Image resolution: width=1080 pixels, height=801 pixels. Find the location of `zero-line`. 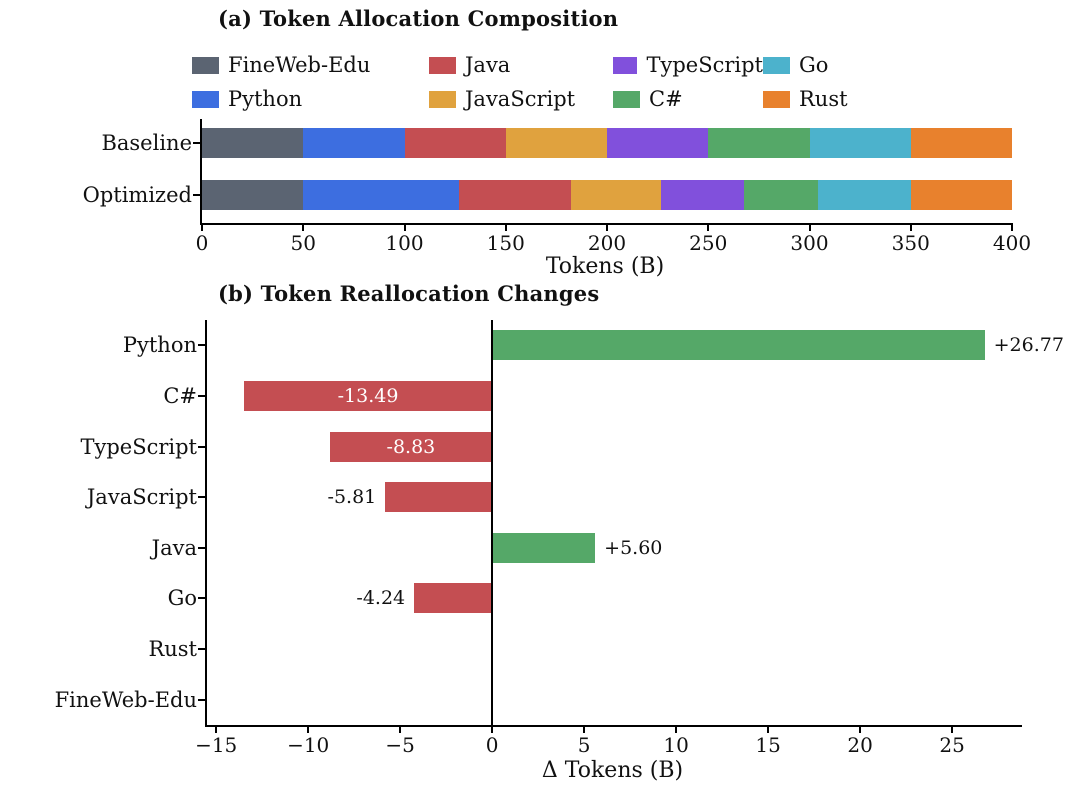

zero-line is located at coordinates (492, 522).